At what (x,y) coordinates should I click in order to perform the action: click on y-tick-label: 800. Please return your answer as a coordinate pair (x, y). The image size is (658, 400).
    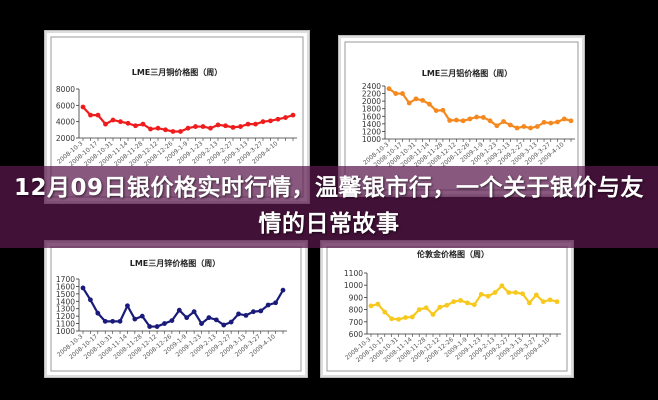
    Looking at the image, I should click on (356, 310).